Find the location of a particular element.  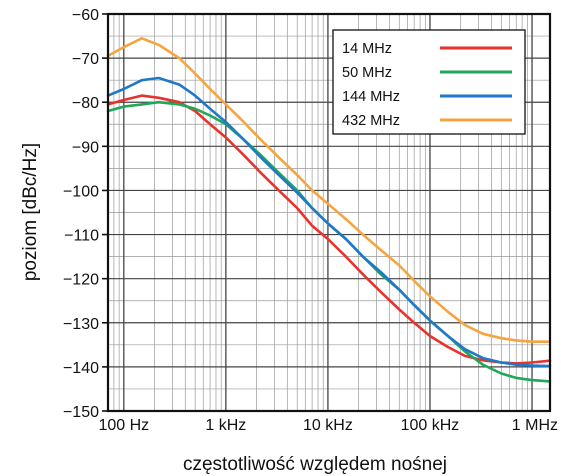

y-tick-label: −70 is located at coordinates (85, 59).